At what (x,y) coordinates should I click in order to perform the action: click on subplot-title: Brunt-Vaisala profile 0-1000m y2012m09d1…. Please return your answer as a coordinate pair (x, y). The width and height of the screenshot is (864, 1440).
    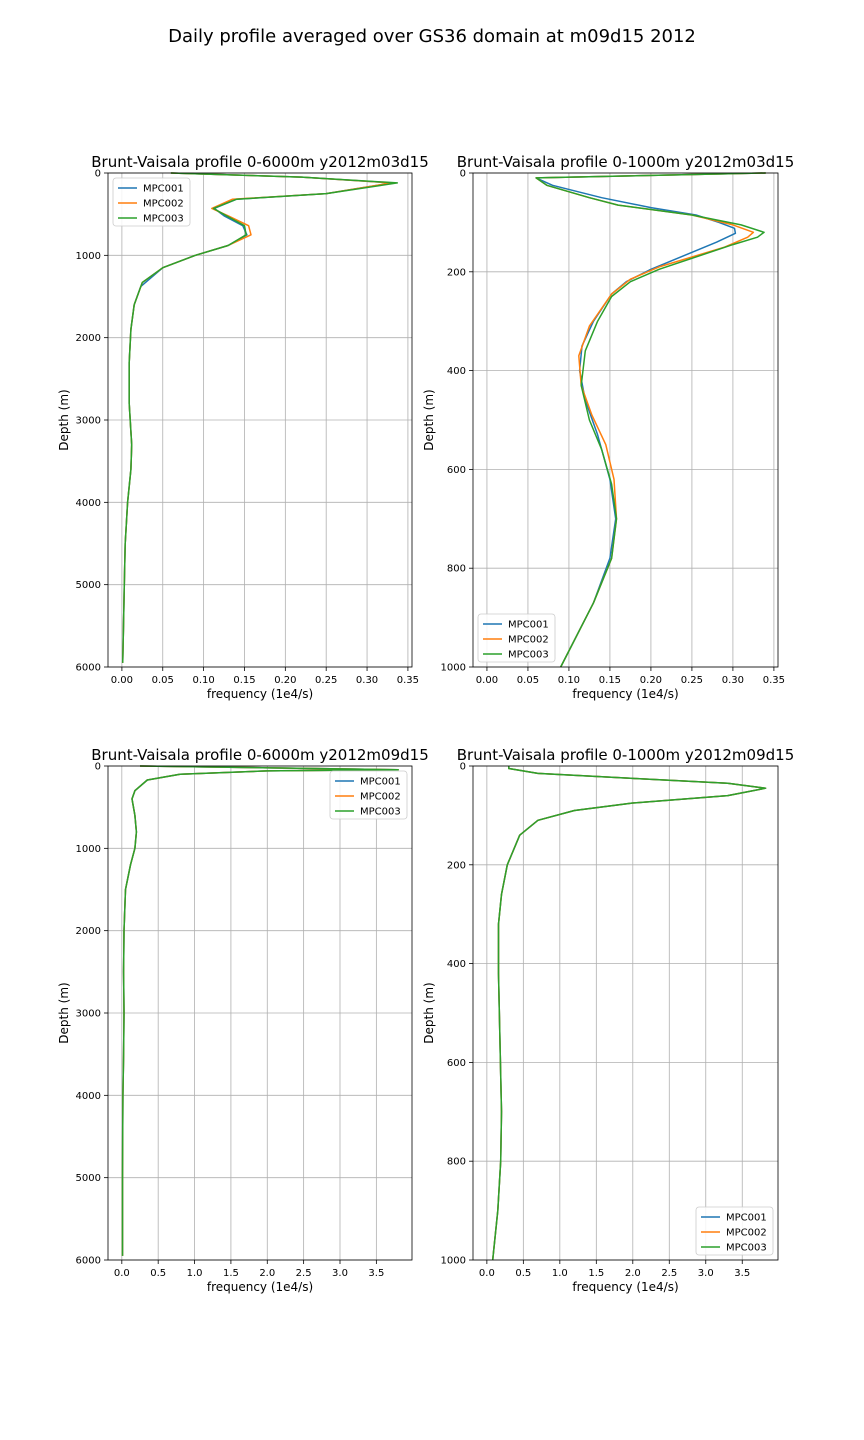
    Looking at the image, I should click on (626, 755).